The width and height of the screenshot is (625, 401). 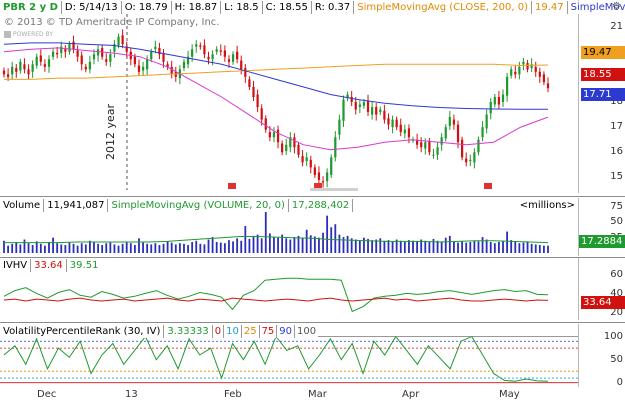 I want to click on volume-sma-label: SimpleMovingAvg (VOLUME, 20, 0), so click(x=198, y=205).